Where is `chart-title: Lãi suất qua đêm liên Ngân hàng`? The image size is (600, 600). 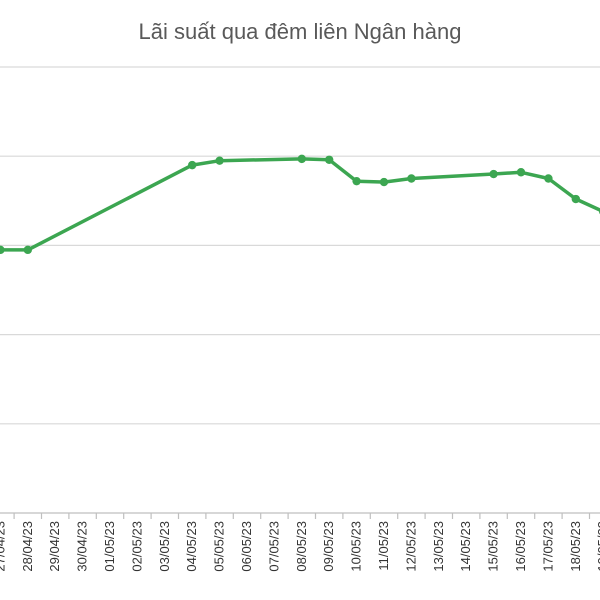 chart-title: Lãi suất qua đêm liên Ngân hàng is located at coordinates (300, 31).